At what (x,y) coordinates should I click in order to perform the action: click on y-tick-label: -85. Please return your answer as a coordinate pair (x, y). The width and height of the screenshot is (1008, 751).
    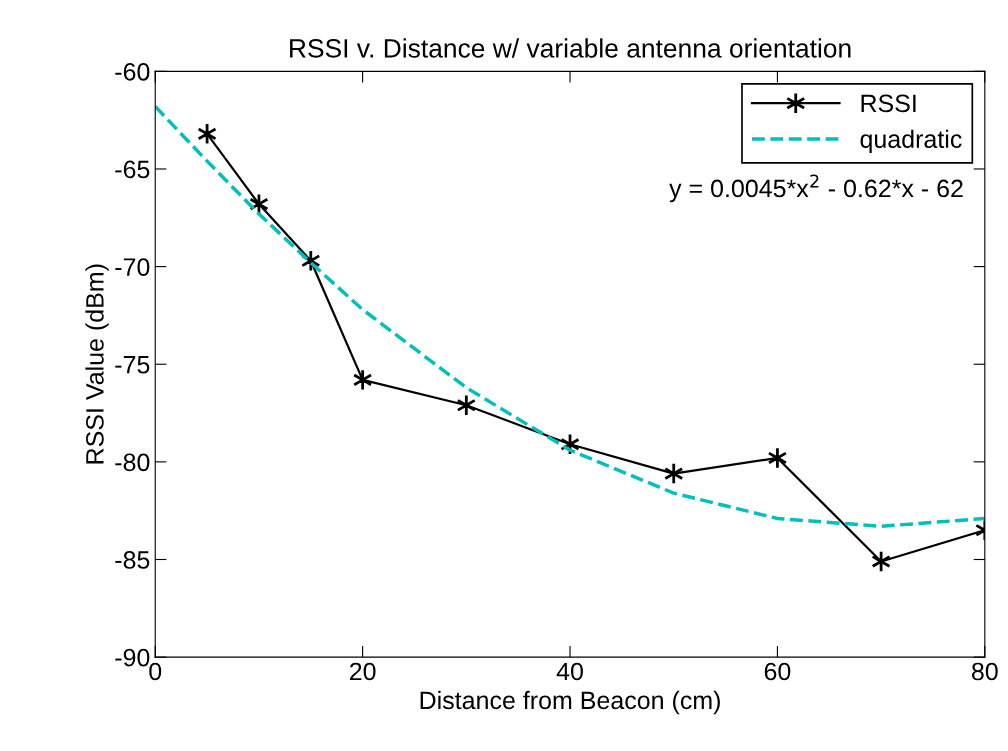
    Looking at the image, I should click on (132, 560).